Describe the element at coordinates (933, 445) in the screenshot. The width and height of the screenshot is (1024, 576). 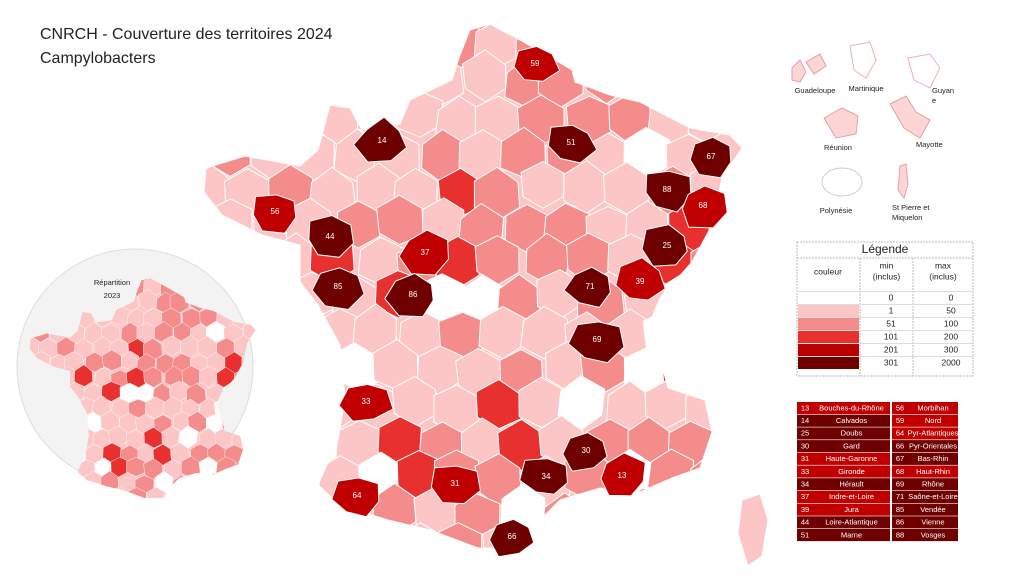
I see `key-name: Pyr-Orientales` at that location.